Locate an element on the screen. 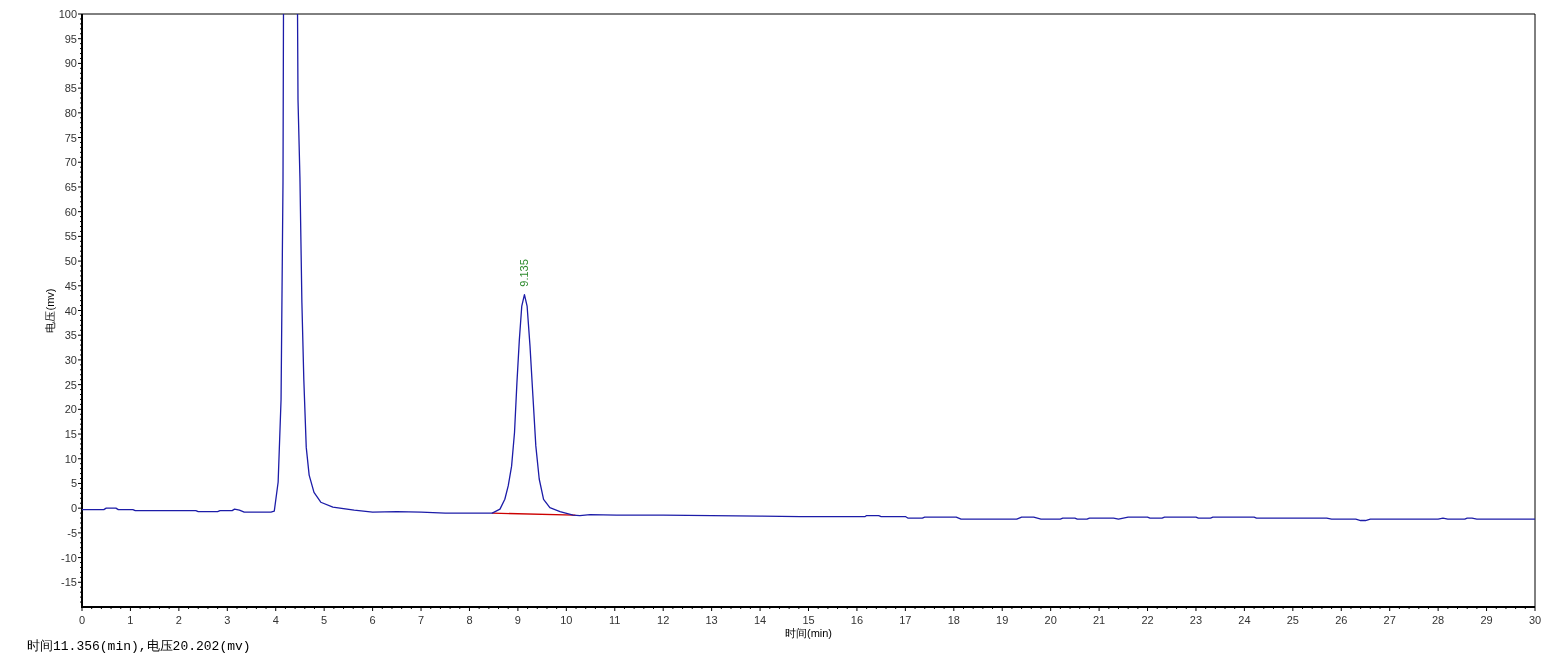  y-tick-label: -5 is located at coordinates (72, 532).